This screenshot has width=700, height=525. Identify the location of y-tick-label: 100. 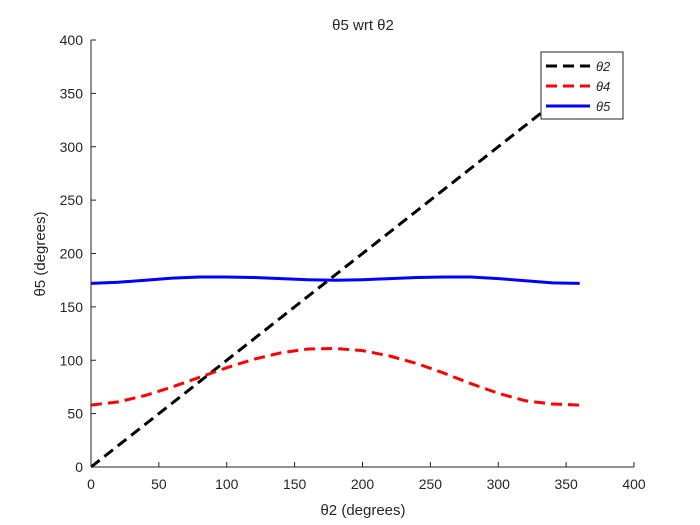
(72, 360).